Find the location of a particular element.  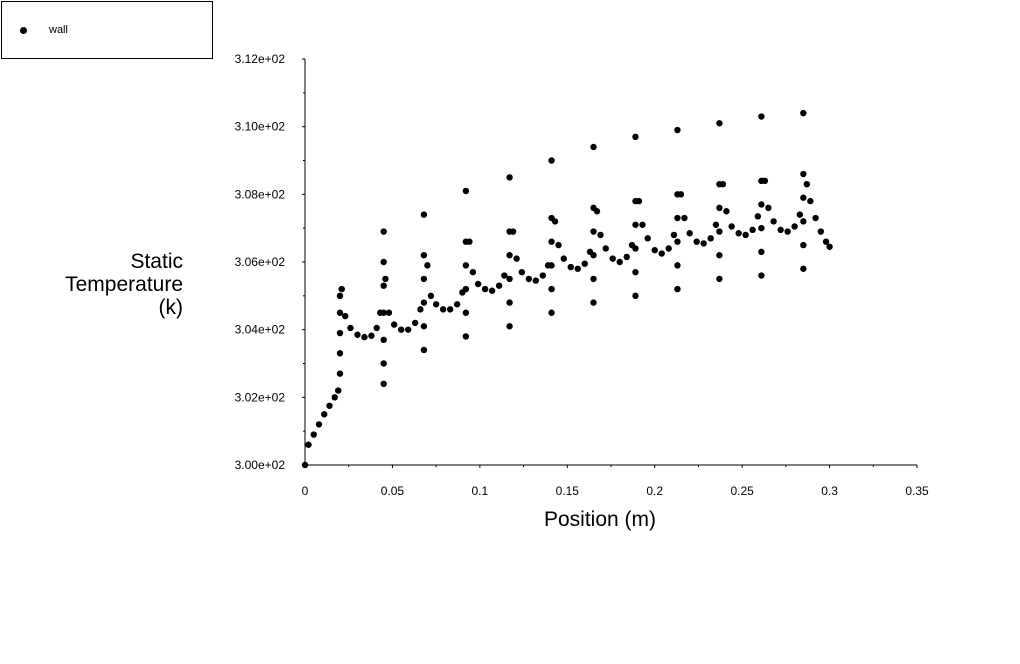

x-axis-label: Position (m) is located at coordinates (600, 519).